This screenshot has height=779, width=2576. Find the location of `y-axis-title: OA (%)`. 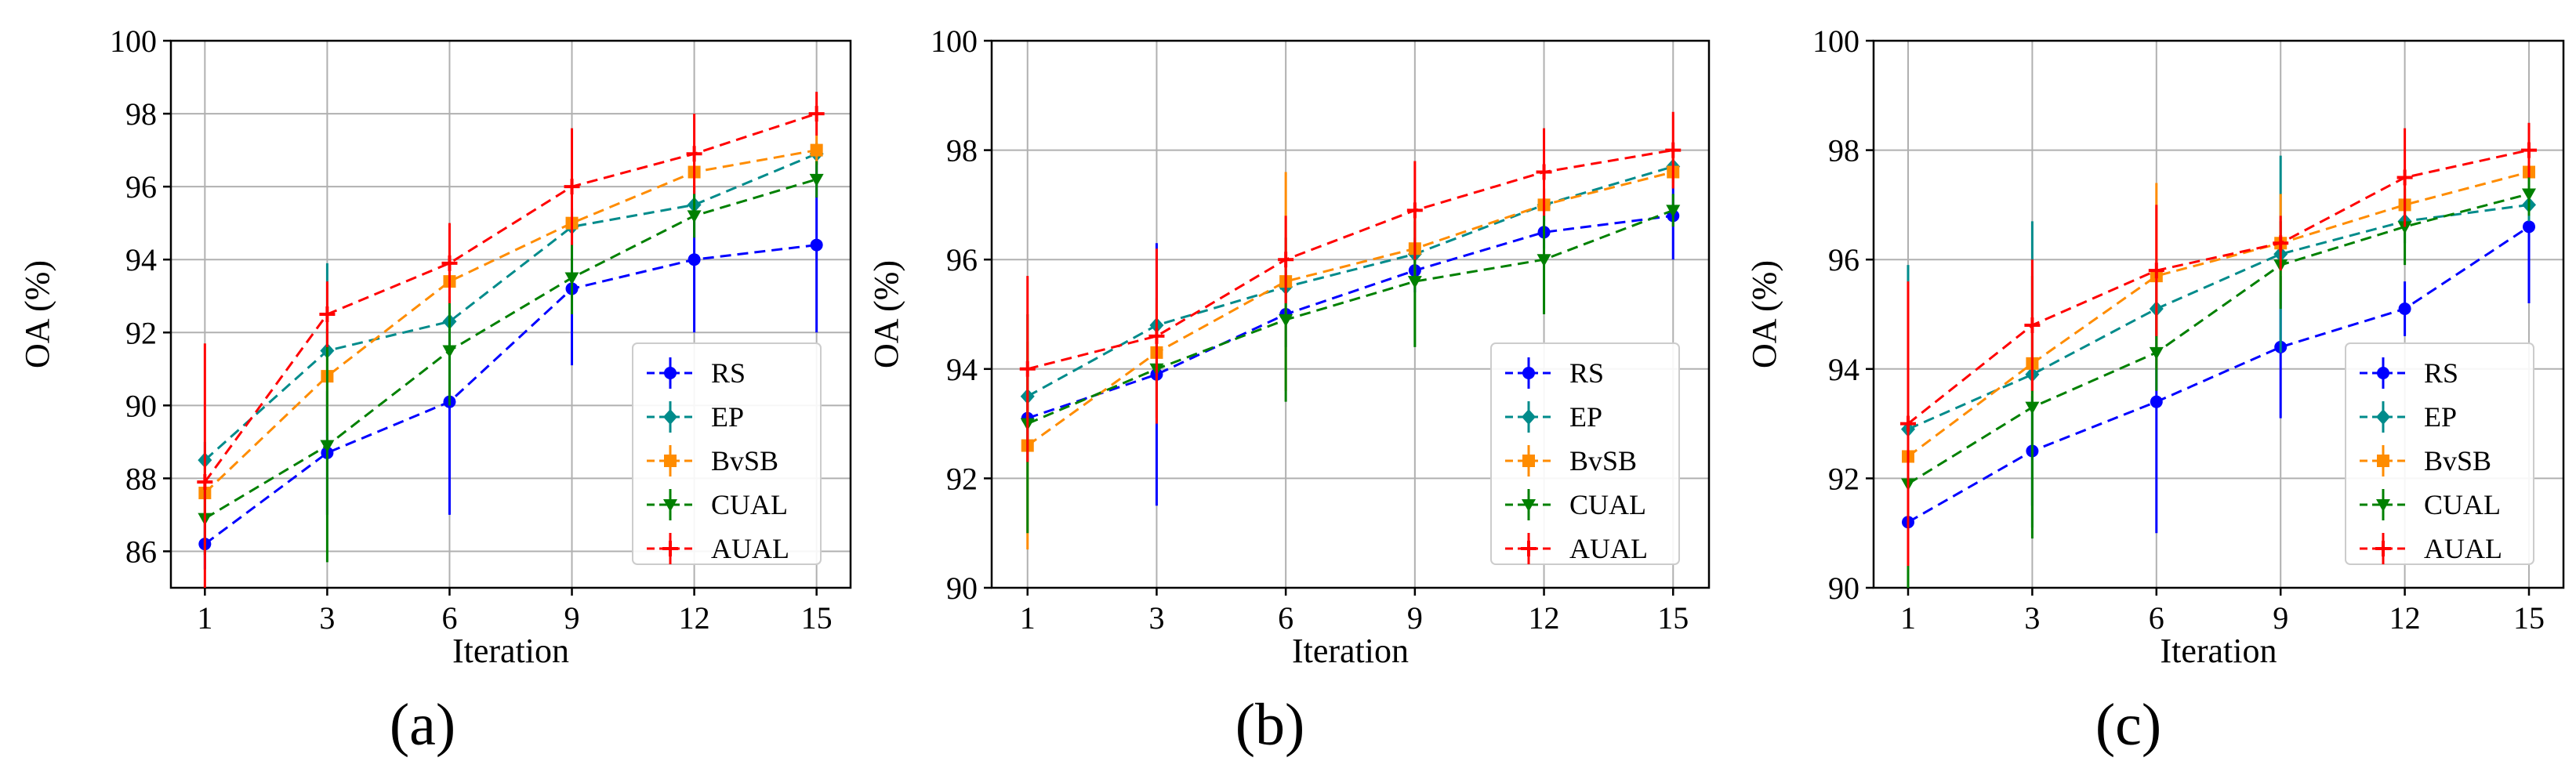

y-axis-title: OA (%) is located at coordinates (1764, 314).